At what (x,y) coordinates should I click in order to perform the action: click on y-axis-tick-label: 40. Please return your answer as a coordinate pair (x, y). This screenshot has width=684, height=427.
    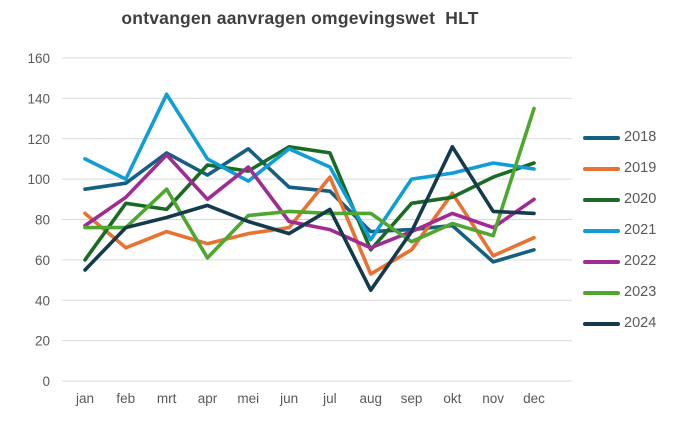
    Looking at the image, I should click on (42, 300).